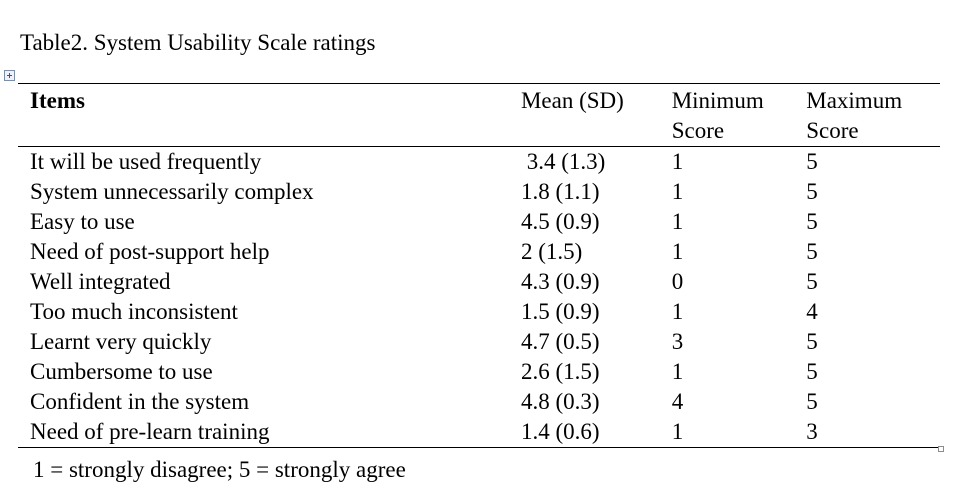 The height and width of the screenshot is (496, 959). I want to click on cell-min: 4, so click(677, 401).